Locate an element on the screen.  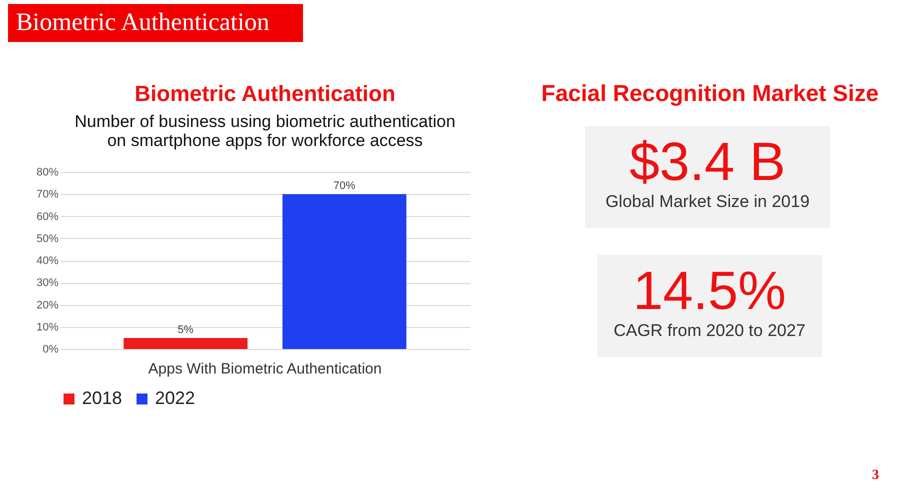
text: Facial Recognition Market Size is located at coordinates (710, 93).